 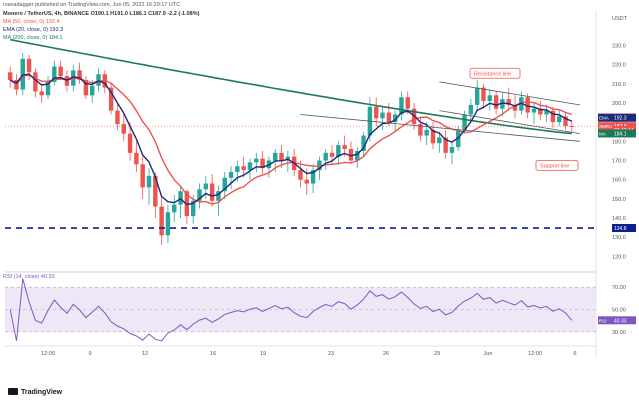 I want to click on ma200-legend: MA (200, close, 0) 184.1, so click(x=33, y=38).